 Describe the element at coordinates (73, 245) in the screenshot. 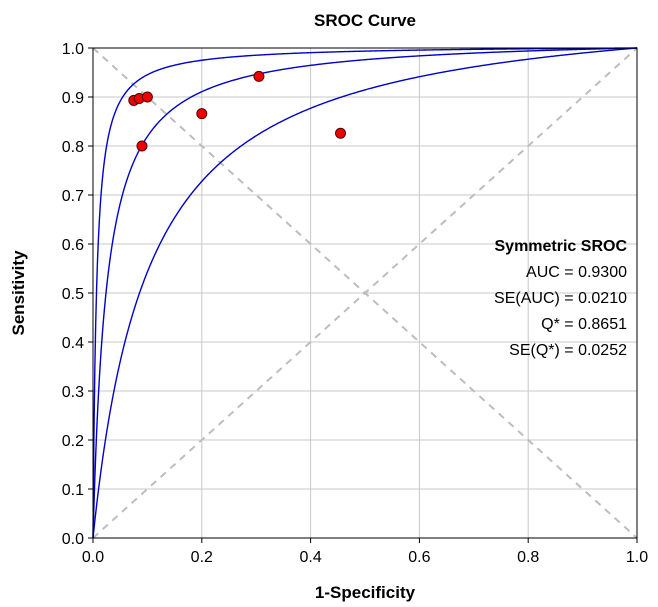

I see `y-tick-label: 0.6` at that location.